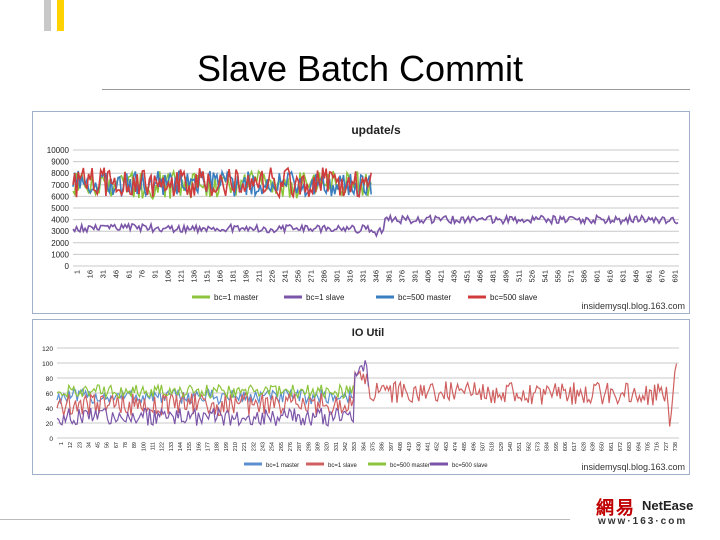 The height and width of the screenshot is (540, 720). I want to click on x-tick-label: 406, so click(428, 276).